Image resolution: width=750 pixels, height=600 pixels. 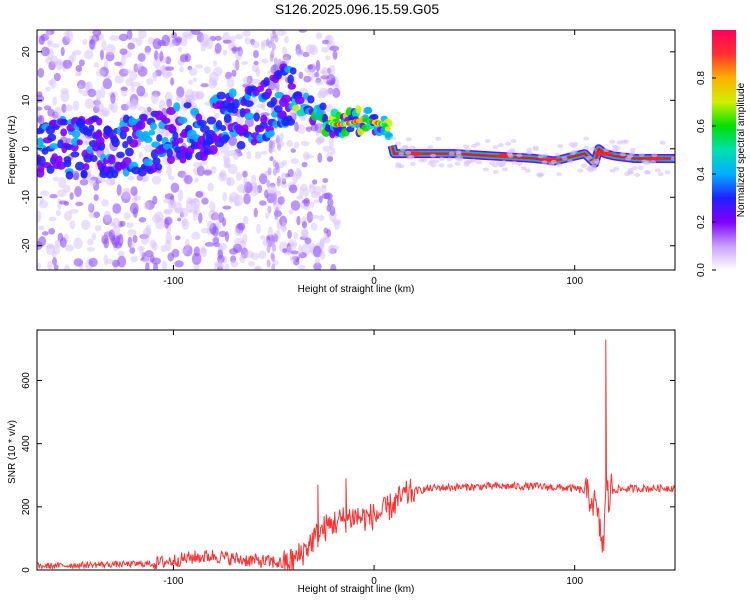 What do you see at coordinates (26, 52) in the screenshot?
I see `spectrogram-y-tick-label: 20` at bounding box center [26, 52].